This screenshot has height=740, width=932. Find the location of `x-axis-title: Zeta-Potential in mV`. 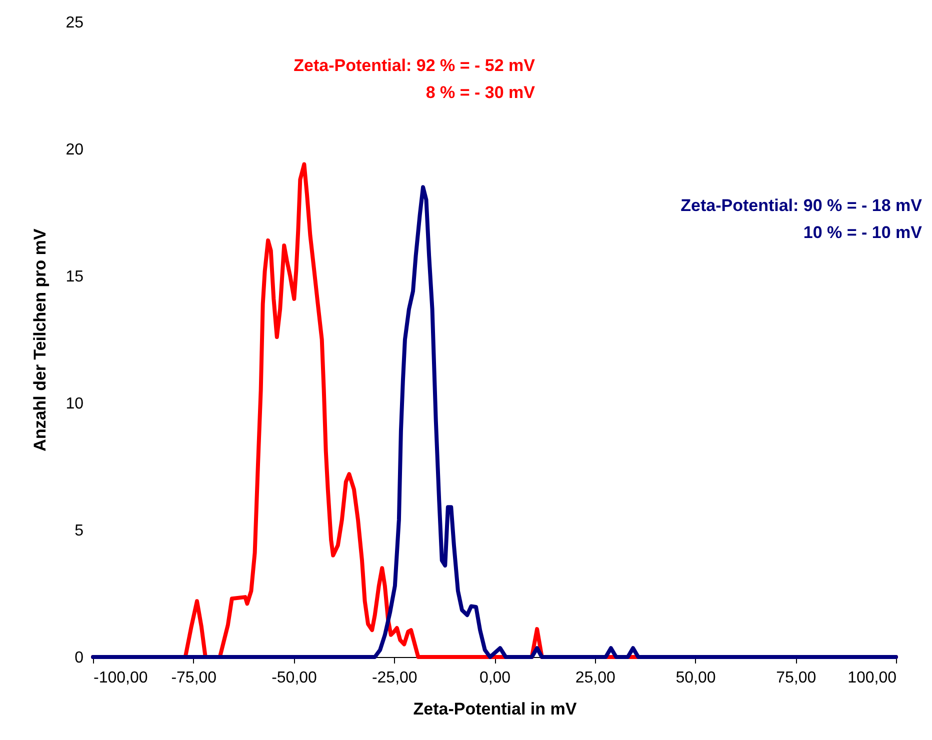

x-axis-title: Zeta-Potential in mV is located at coordinates (495, 709).